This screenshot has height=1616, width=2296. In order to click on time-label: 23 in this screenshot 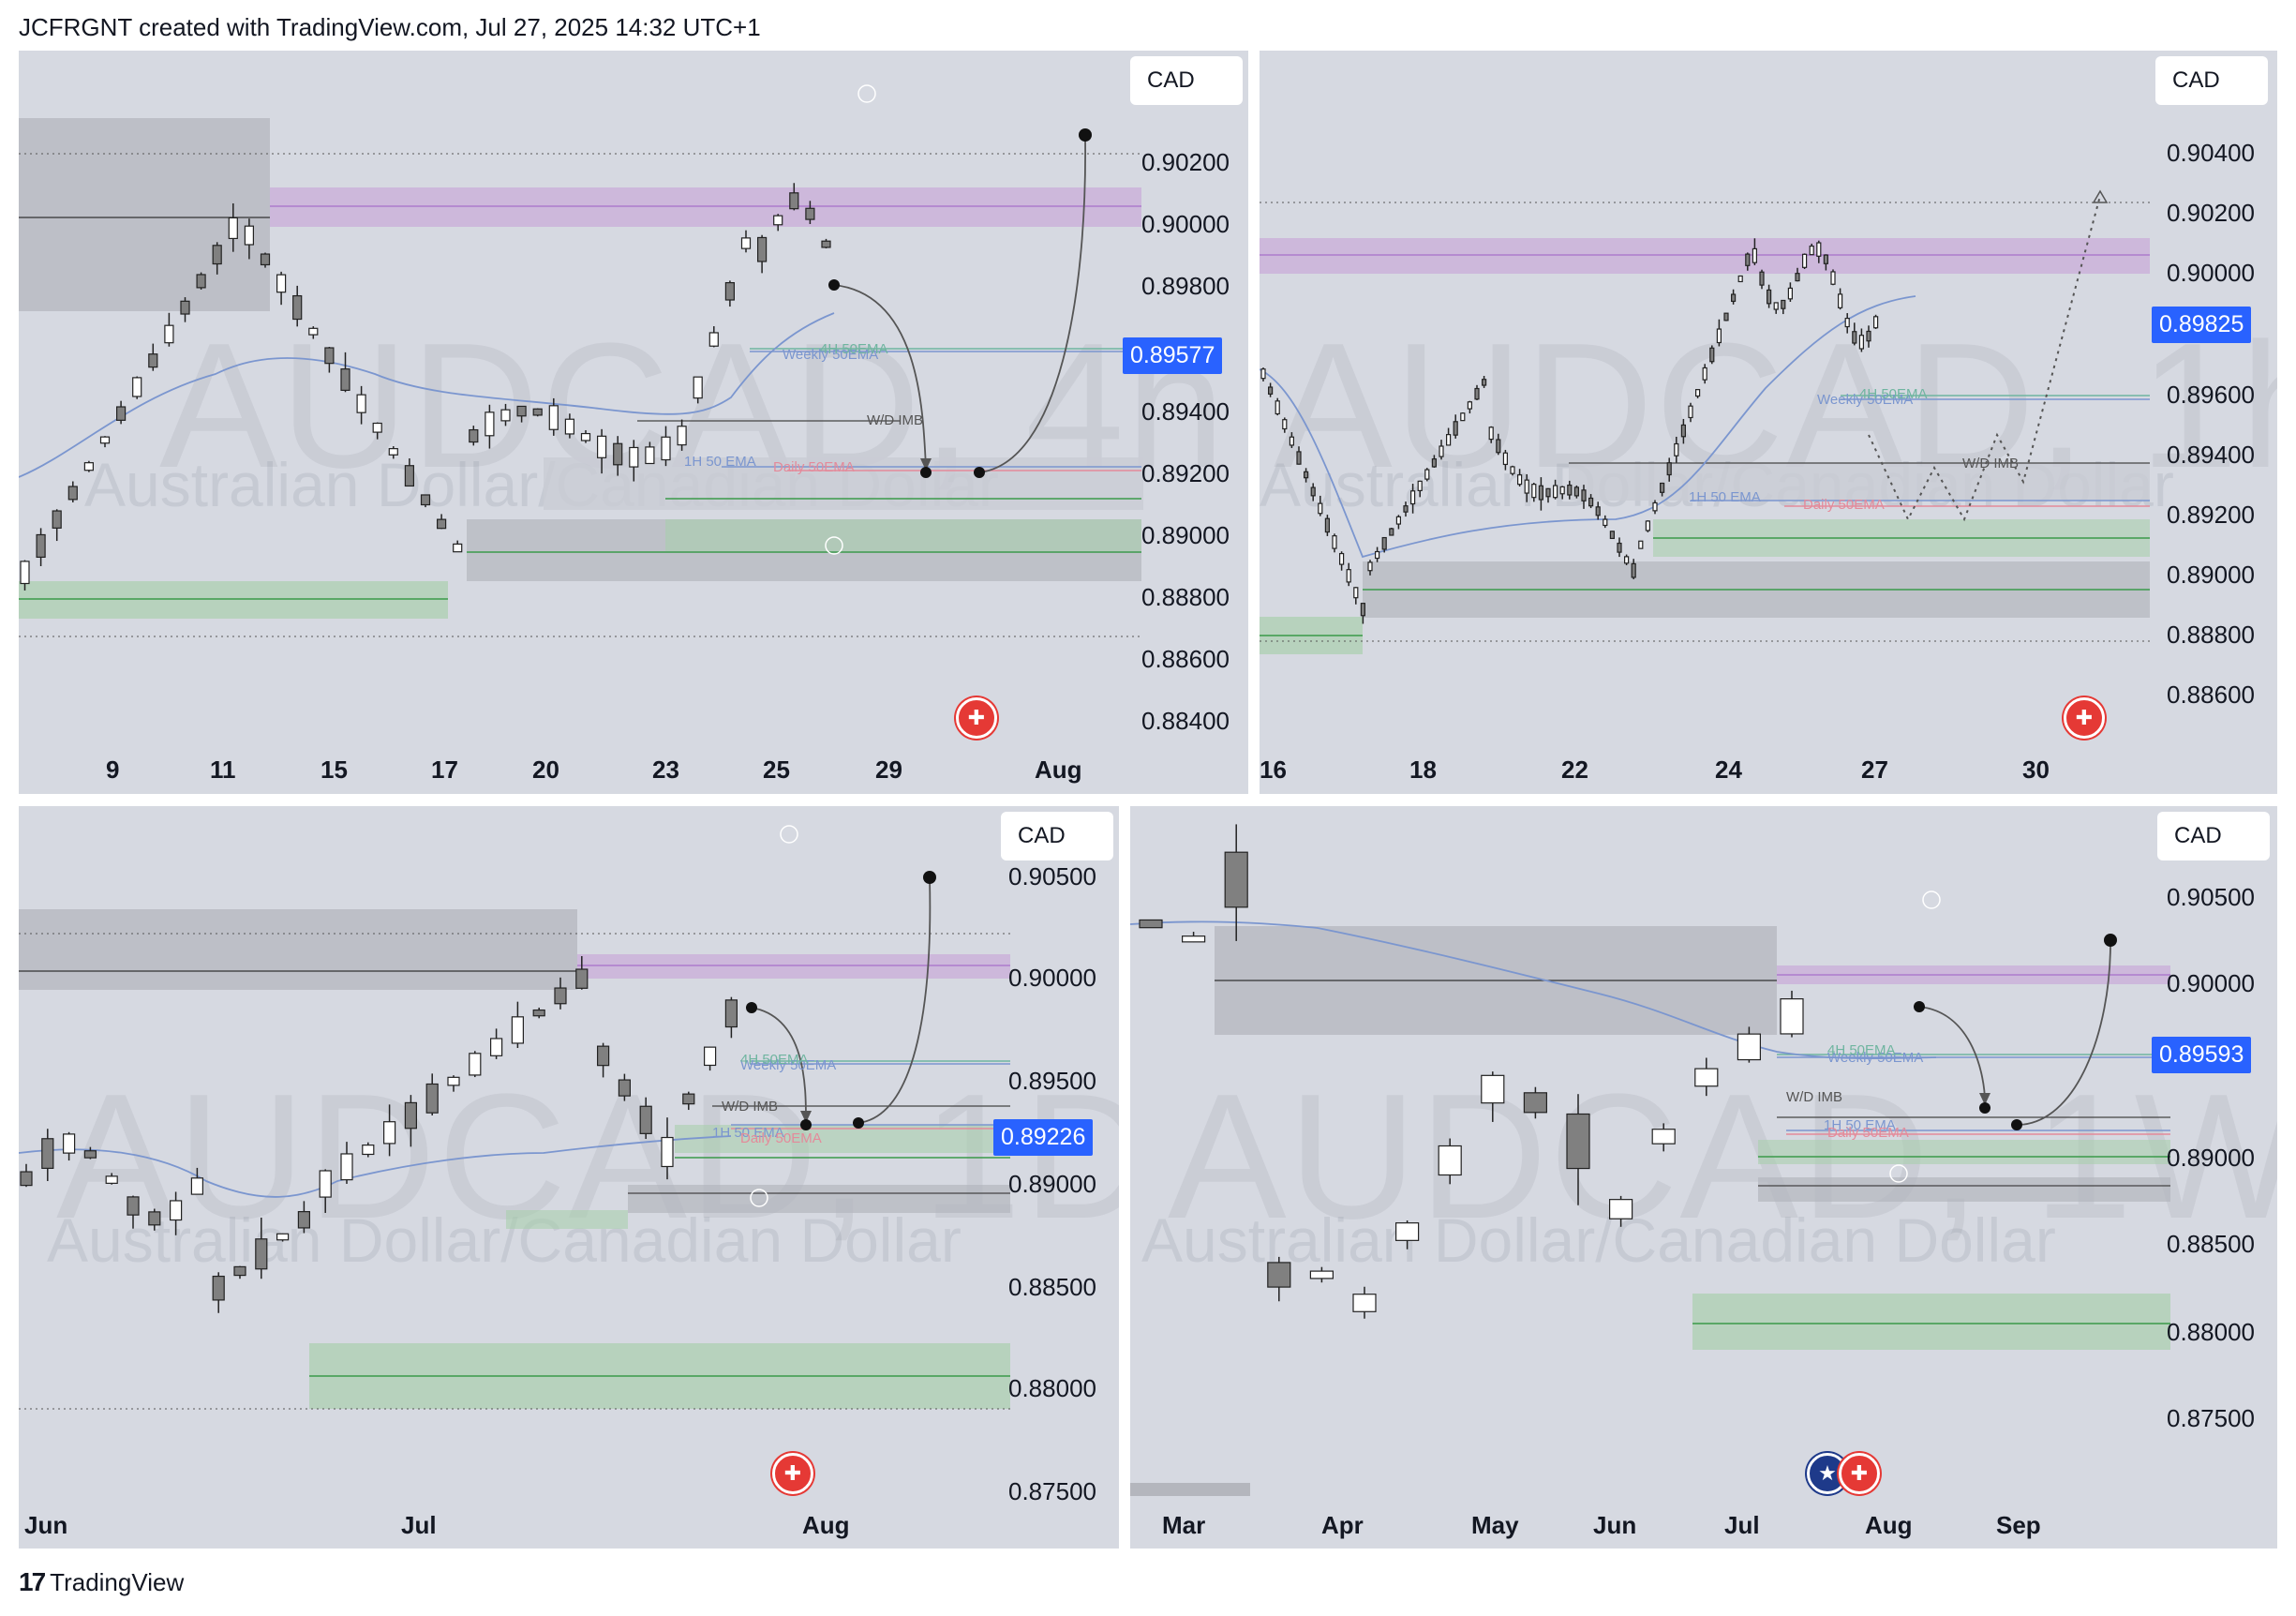, I will do `click(665, 770)`.